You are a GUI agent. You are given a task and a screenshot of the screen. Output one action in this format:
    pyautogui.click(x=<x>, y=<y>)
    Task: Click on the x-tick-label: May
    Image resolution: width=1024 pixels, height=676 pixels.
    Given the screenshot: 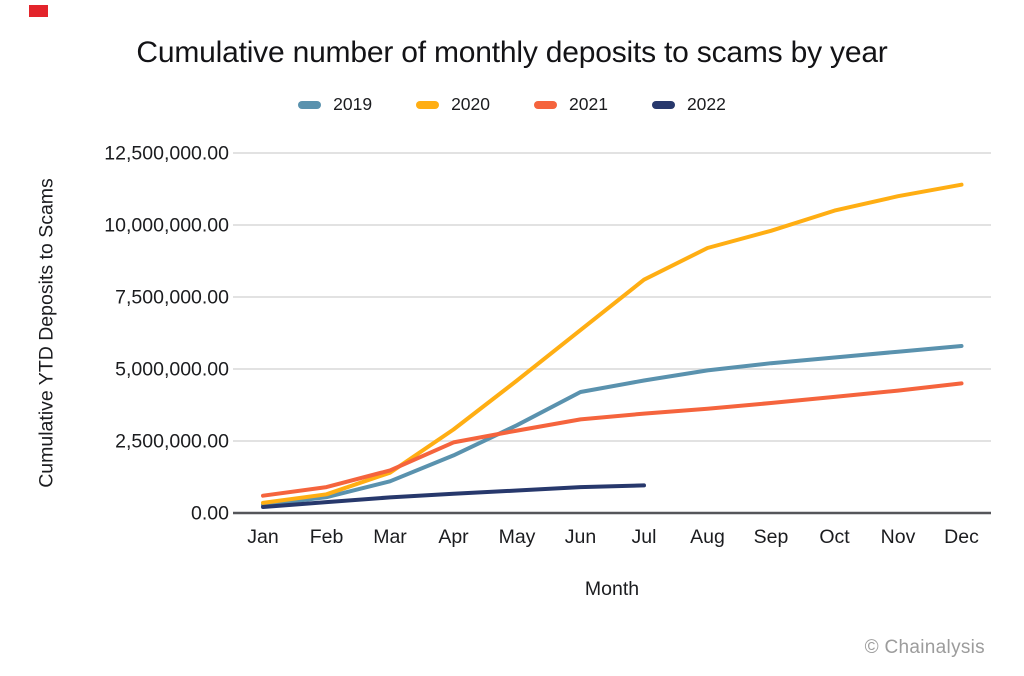 What is the action you would take?
    pyautogui.click(x=517, y=537)
    